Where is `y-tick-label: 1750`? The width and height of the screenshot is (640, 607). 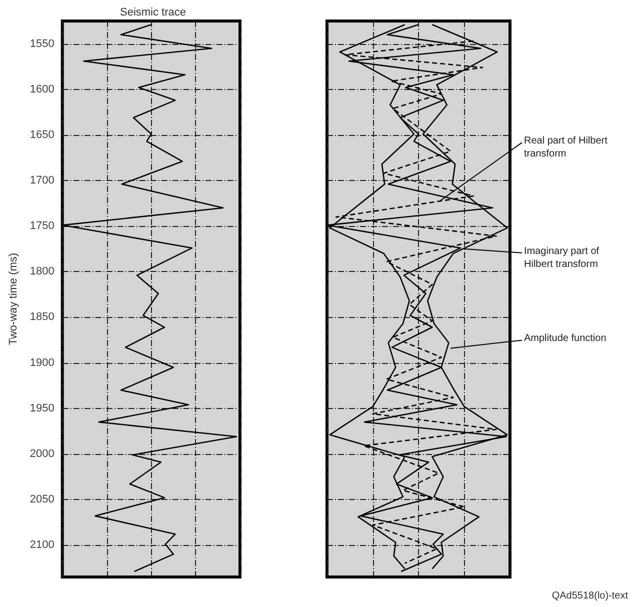
y-tick-label: 1750 is located at coordinates (42, 226).